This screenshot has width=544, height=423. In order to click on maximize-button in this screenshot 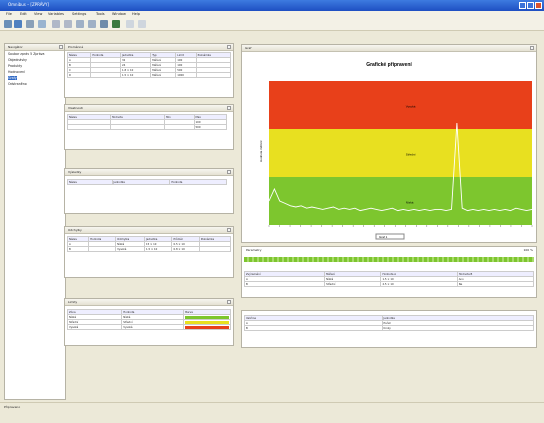, I will do `click(530, 5)`.